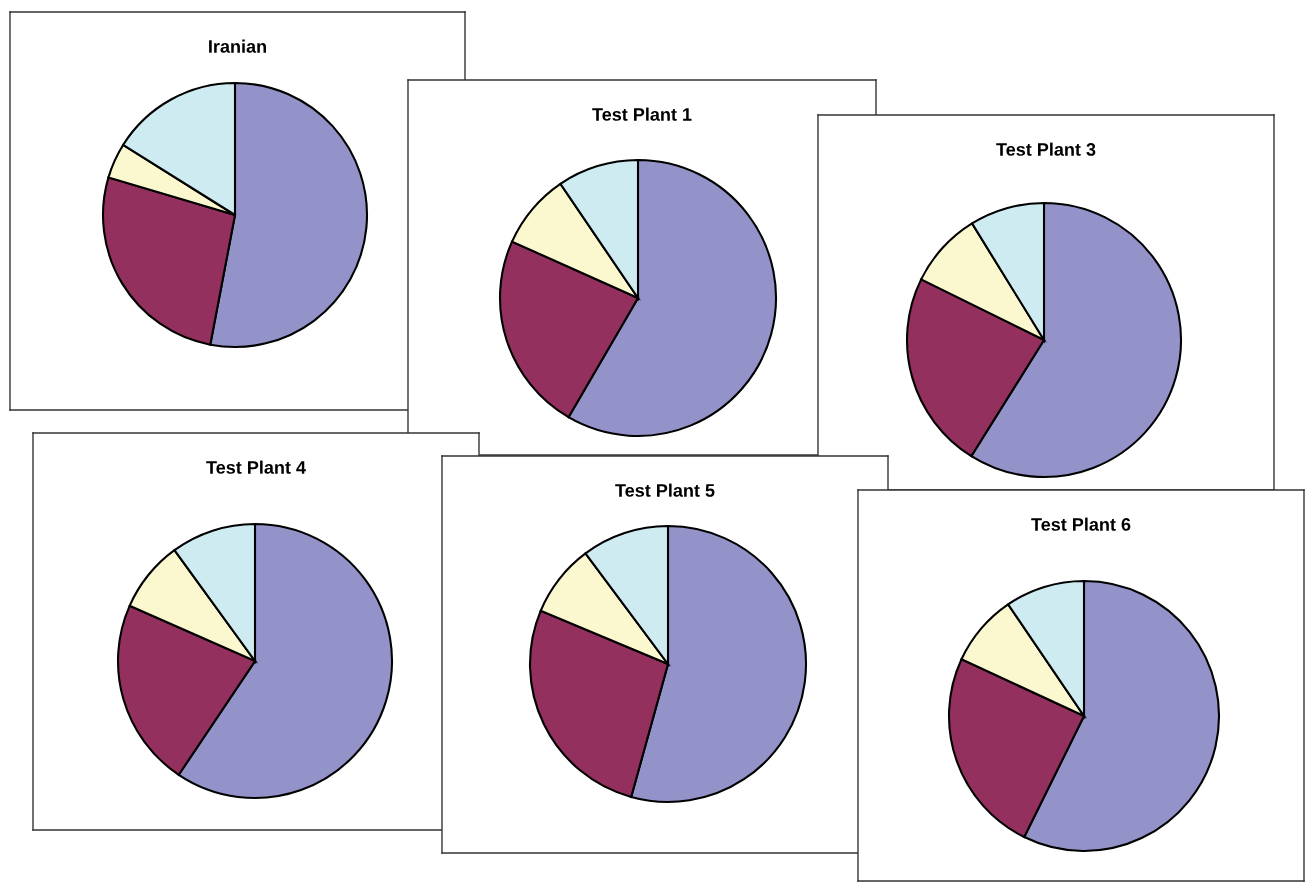  I want to click on chart-title: Test Plant 5, so click(665, 490).